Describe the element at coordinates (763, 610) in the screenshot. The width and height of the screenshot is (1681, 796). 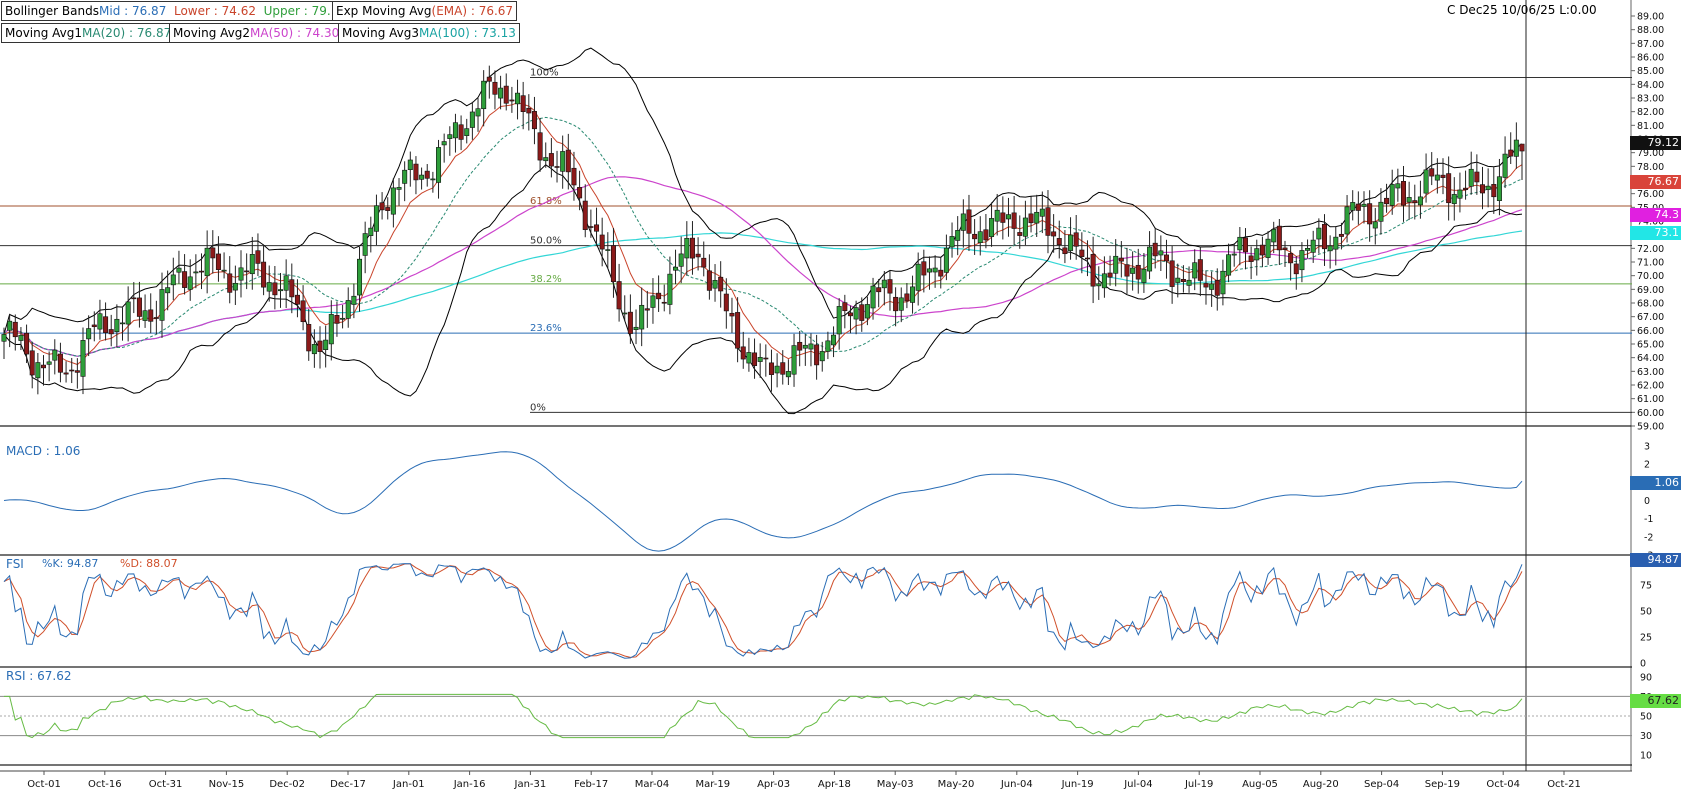
I see `fsi-d-line` at that location.